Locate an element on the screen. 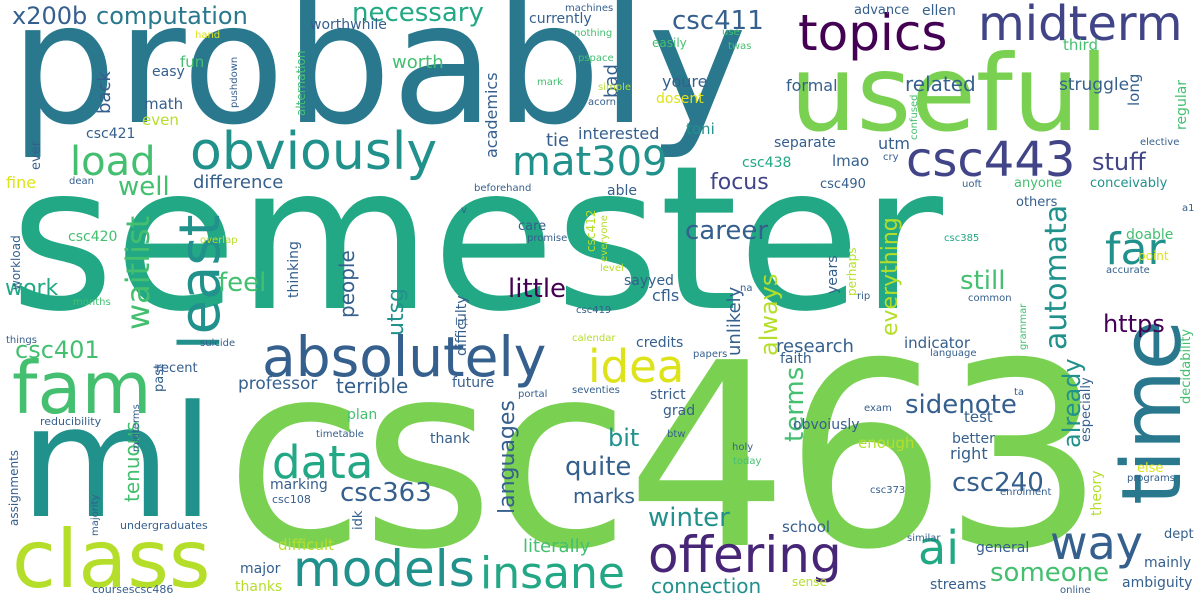 Image resolution: width=1200 pixels, height=600 pixels. word: connection is located at coordinates (706, 586).